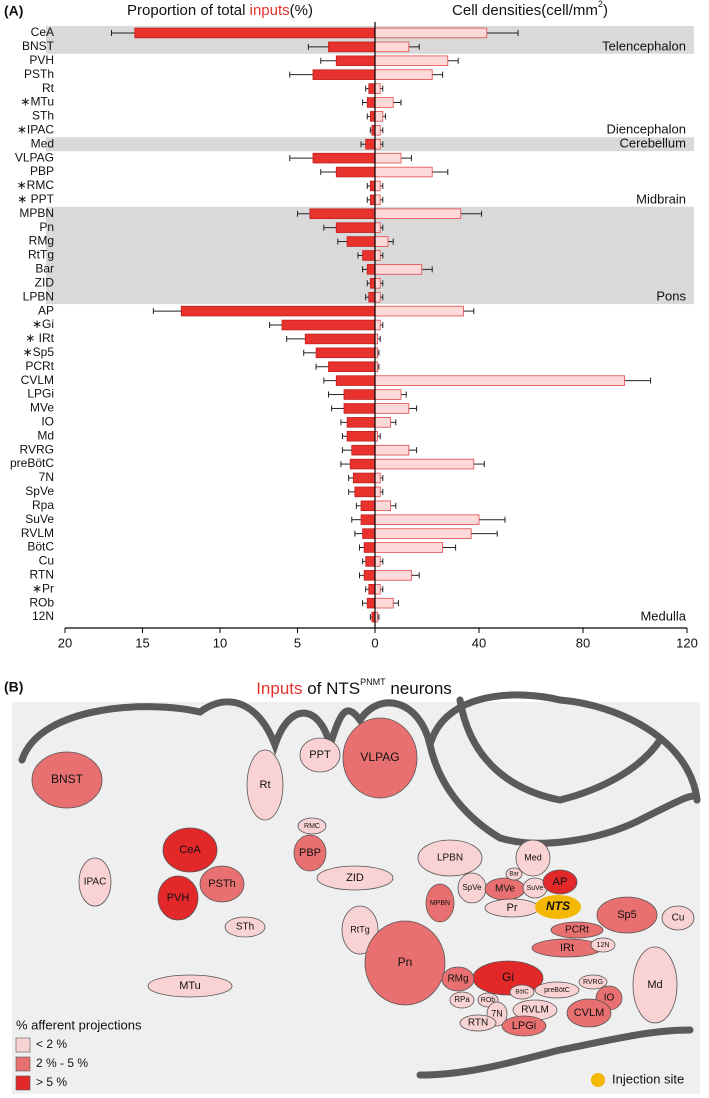 The width and height of the screenshot is (709, 1098). I want to click on region-label: Rt, so click(265, 785).